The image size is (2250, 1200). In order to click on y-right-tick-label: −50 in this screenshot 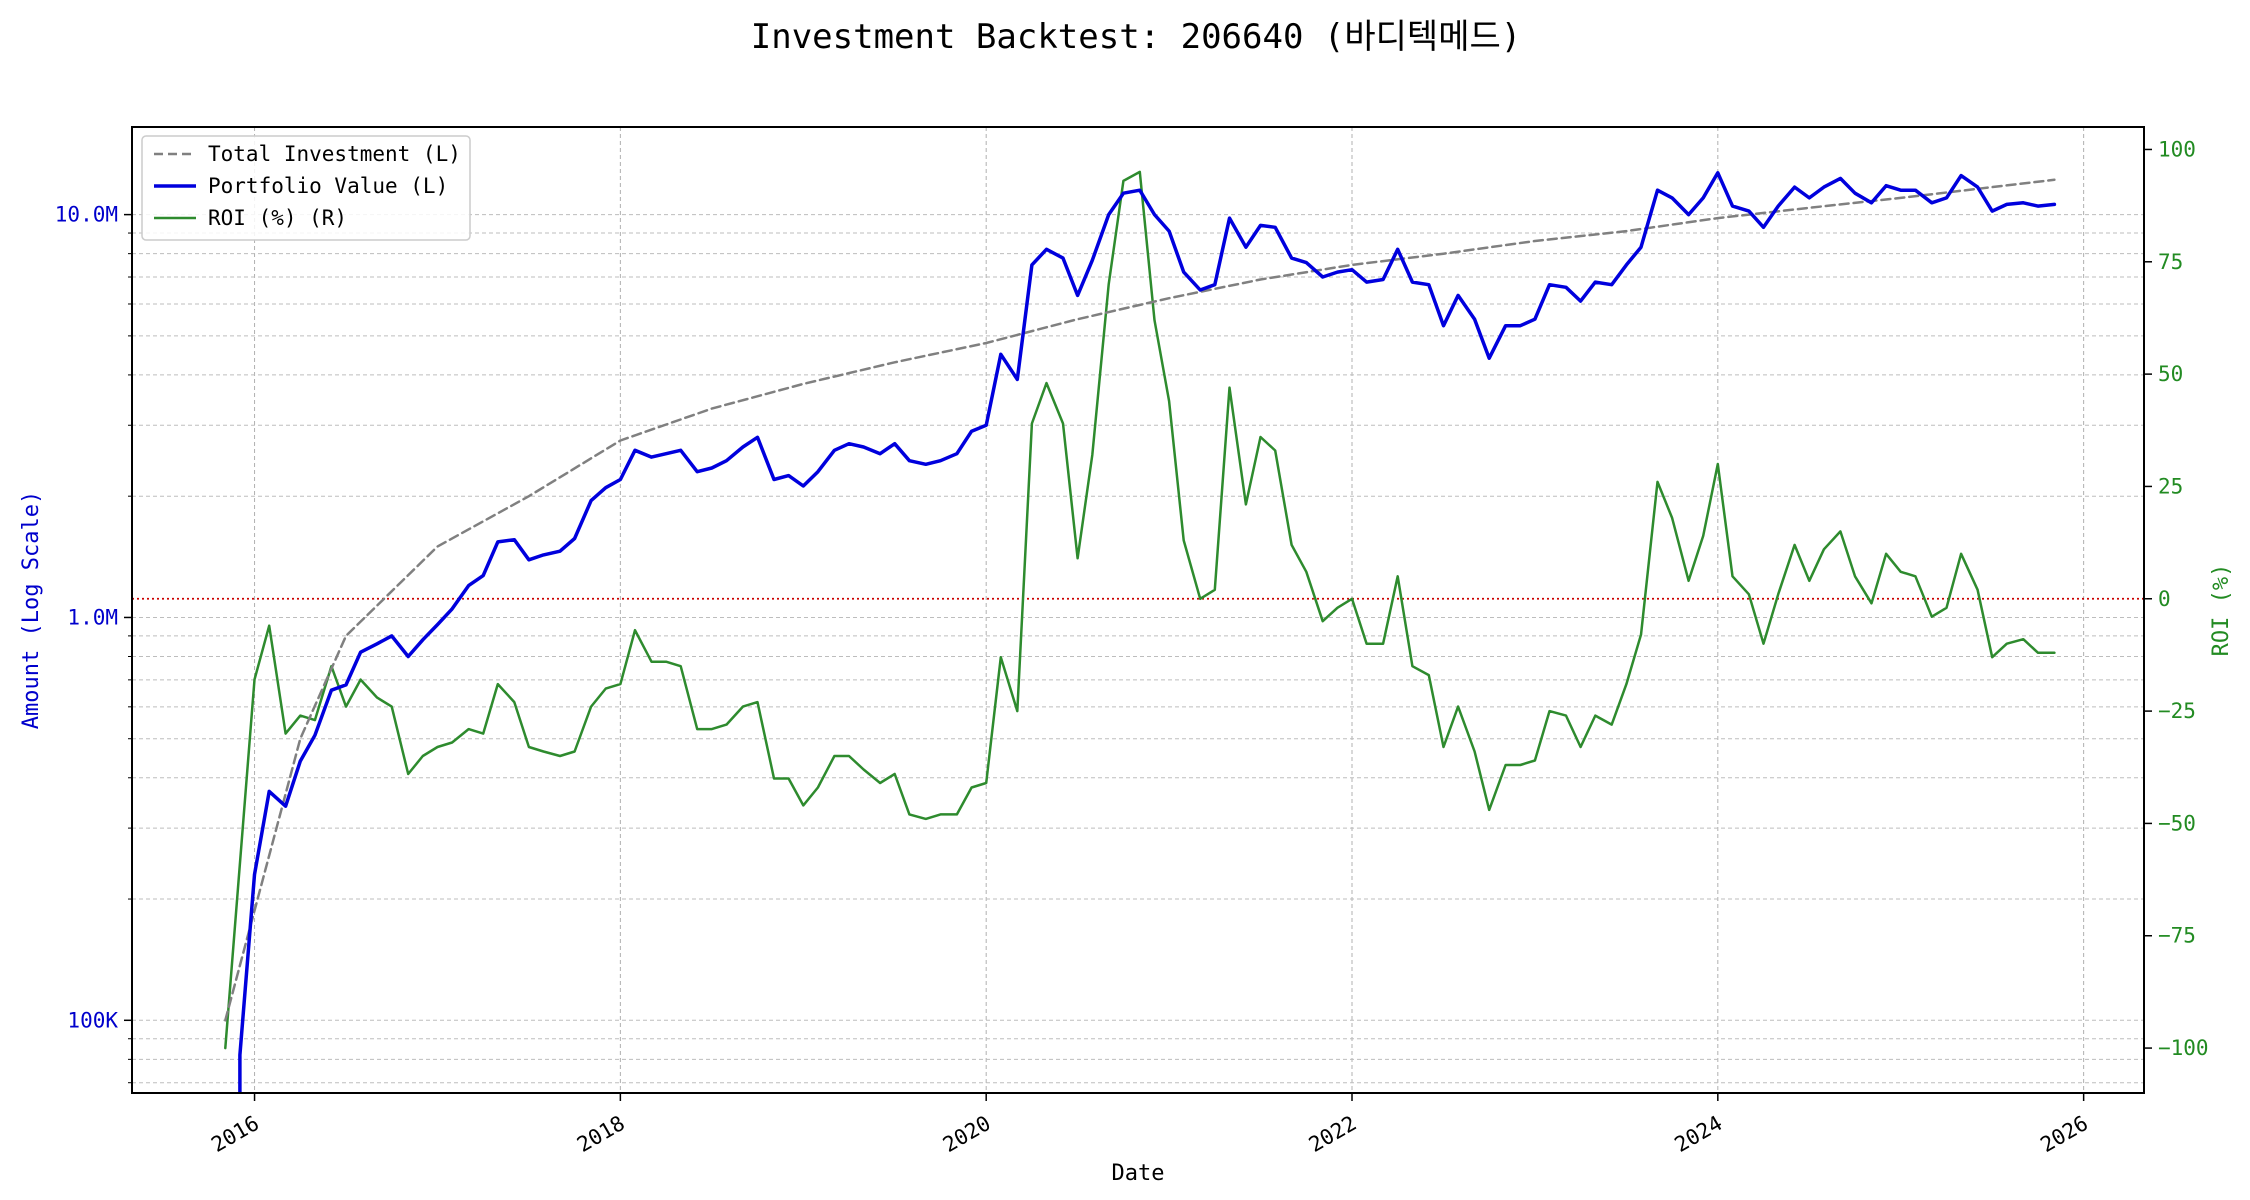, I will do `click(2177, 823)`.